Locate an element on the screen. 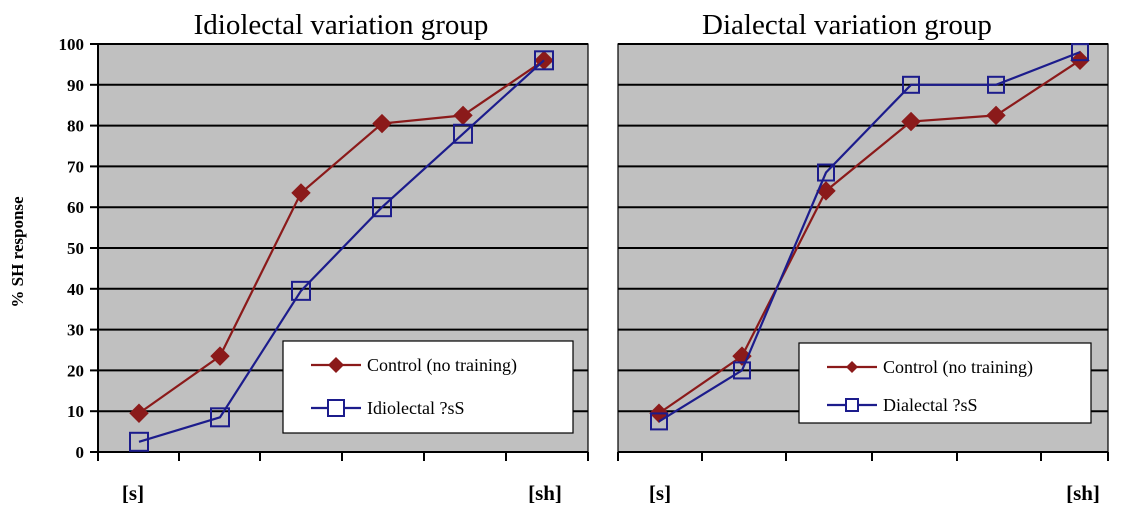 The height and width of the screenshot is (508, 1123). y-tick-label: 70 is located at coordinates (75, 166).